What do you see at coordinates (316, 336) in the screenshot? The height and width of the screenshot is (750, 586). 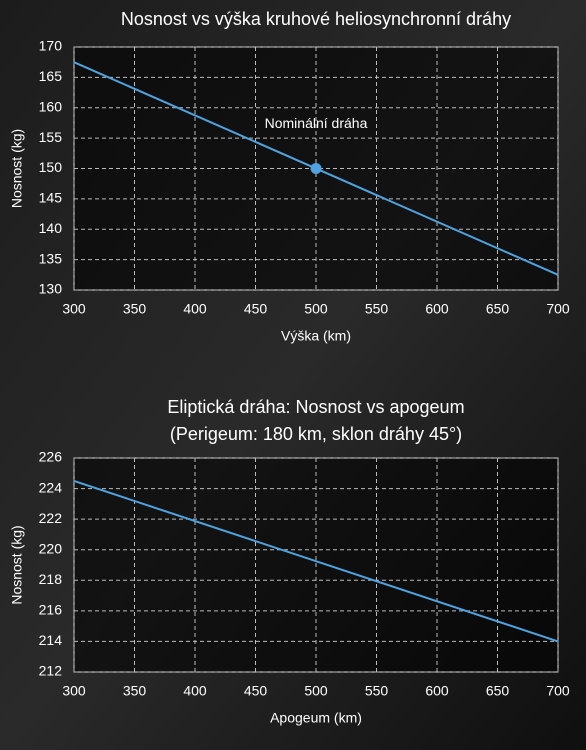 I see `x-axis-label: Výška (km)` at bounding box center [316, 336].